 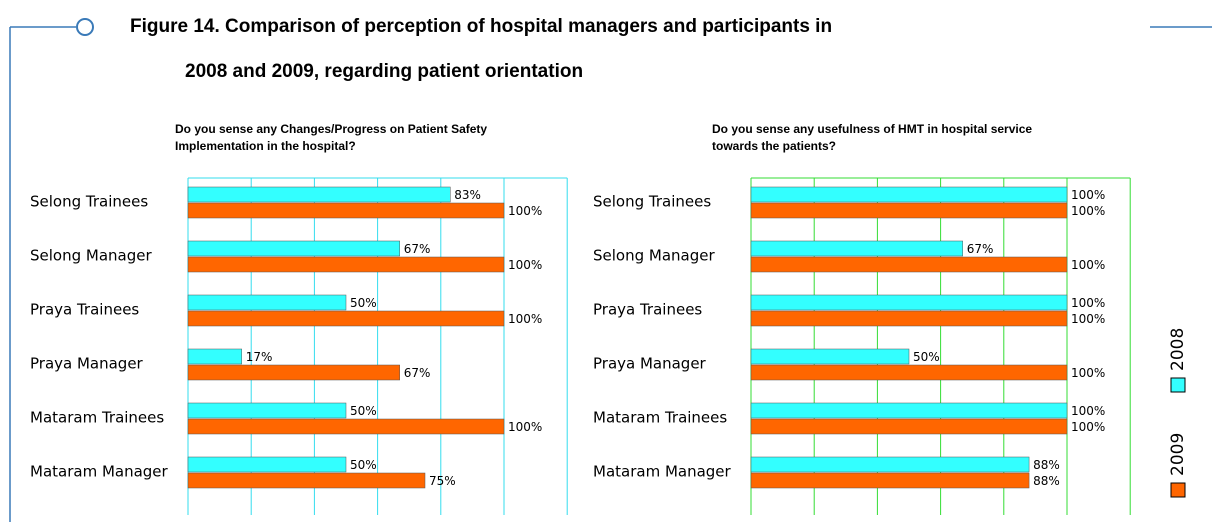 I want to click on legend-label: 2008, so click(x=1178, y=349).